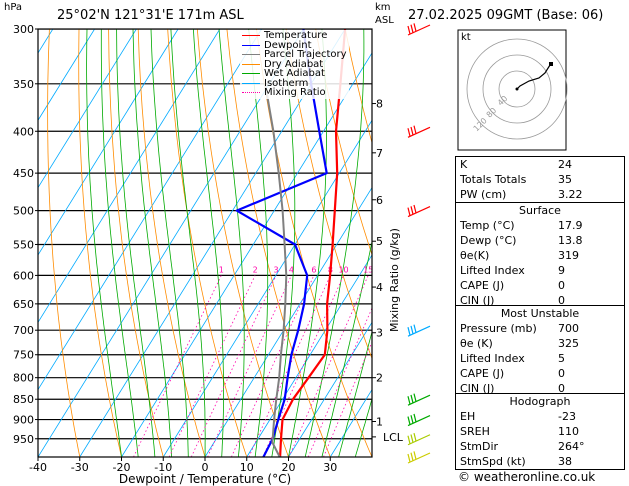  What do you see at coordinates (205, 467) in the screenshot?
I see `x-tick-label: 0` at bounding box center [205, 467].